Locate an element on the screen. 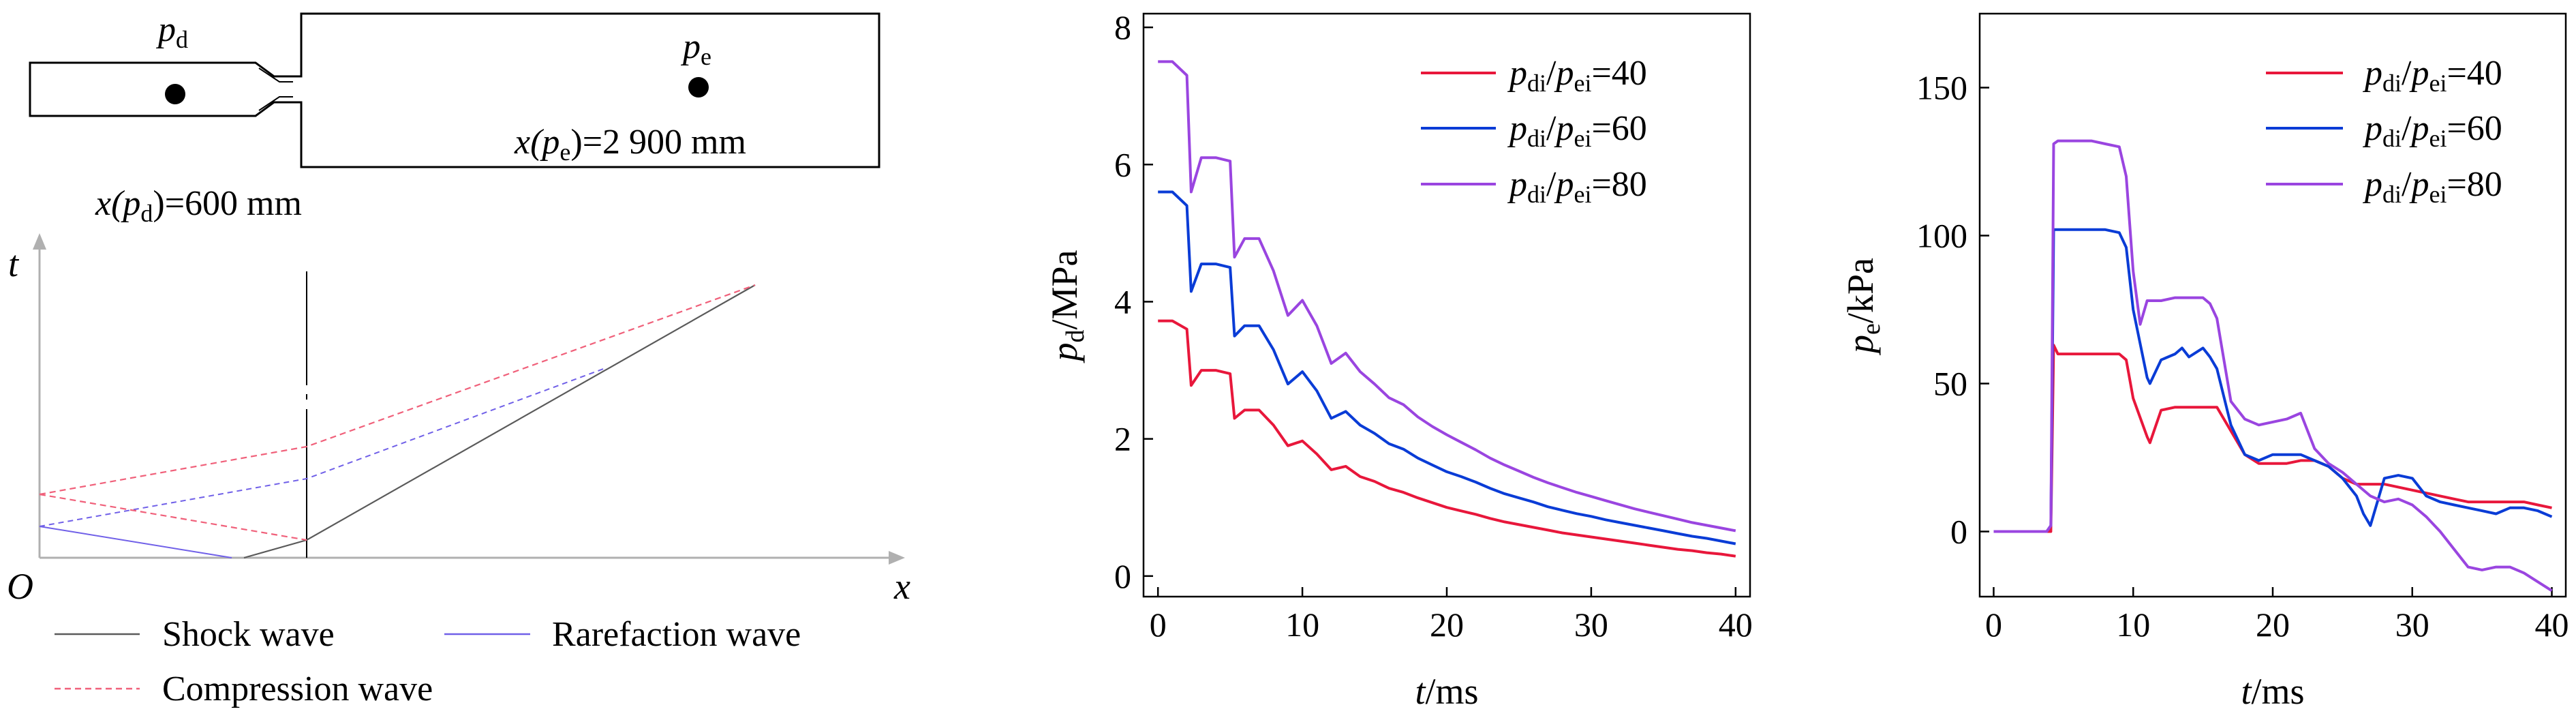 This screenshot has width=2576, height=718. pe-x-tick-label-30: 30 is located at coordinates (2412, 624).